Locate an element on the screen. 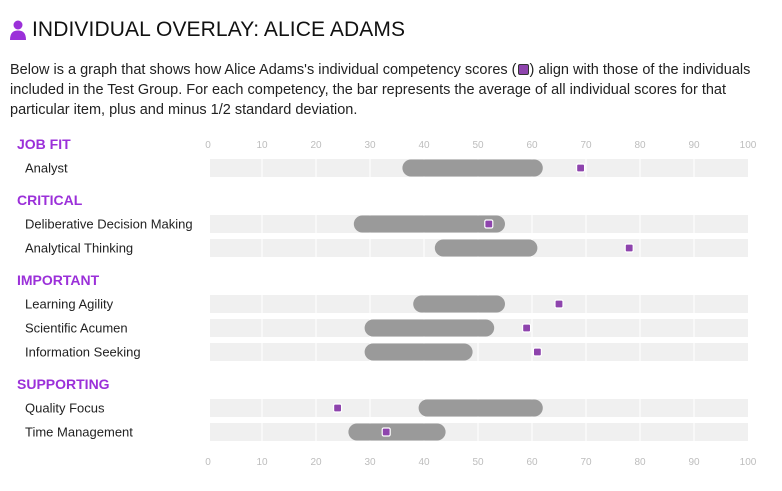 Image resolution: width=782 pixels, height=491 pixels. tick-label-top: 90 is located at coordinates (694, 145).